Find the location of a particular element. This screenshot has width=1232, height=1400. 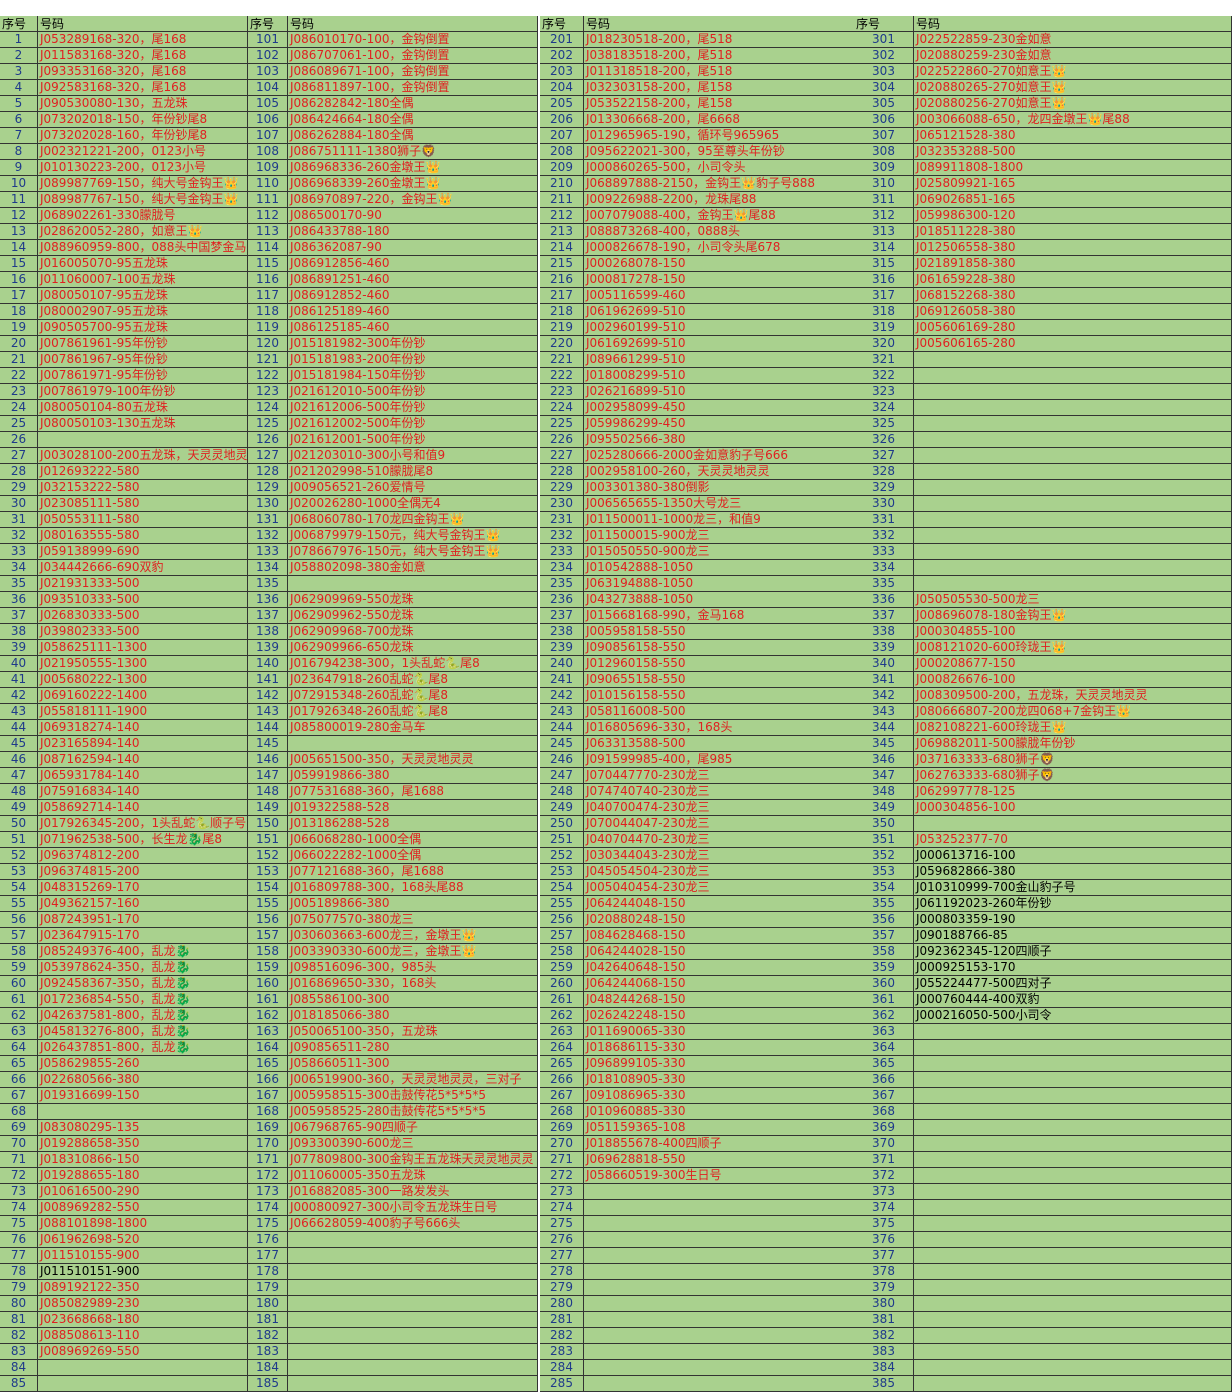

number-cell: J000860265-500，小司令头 is located at coordinates (739, 168).